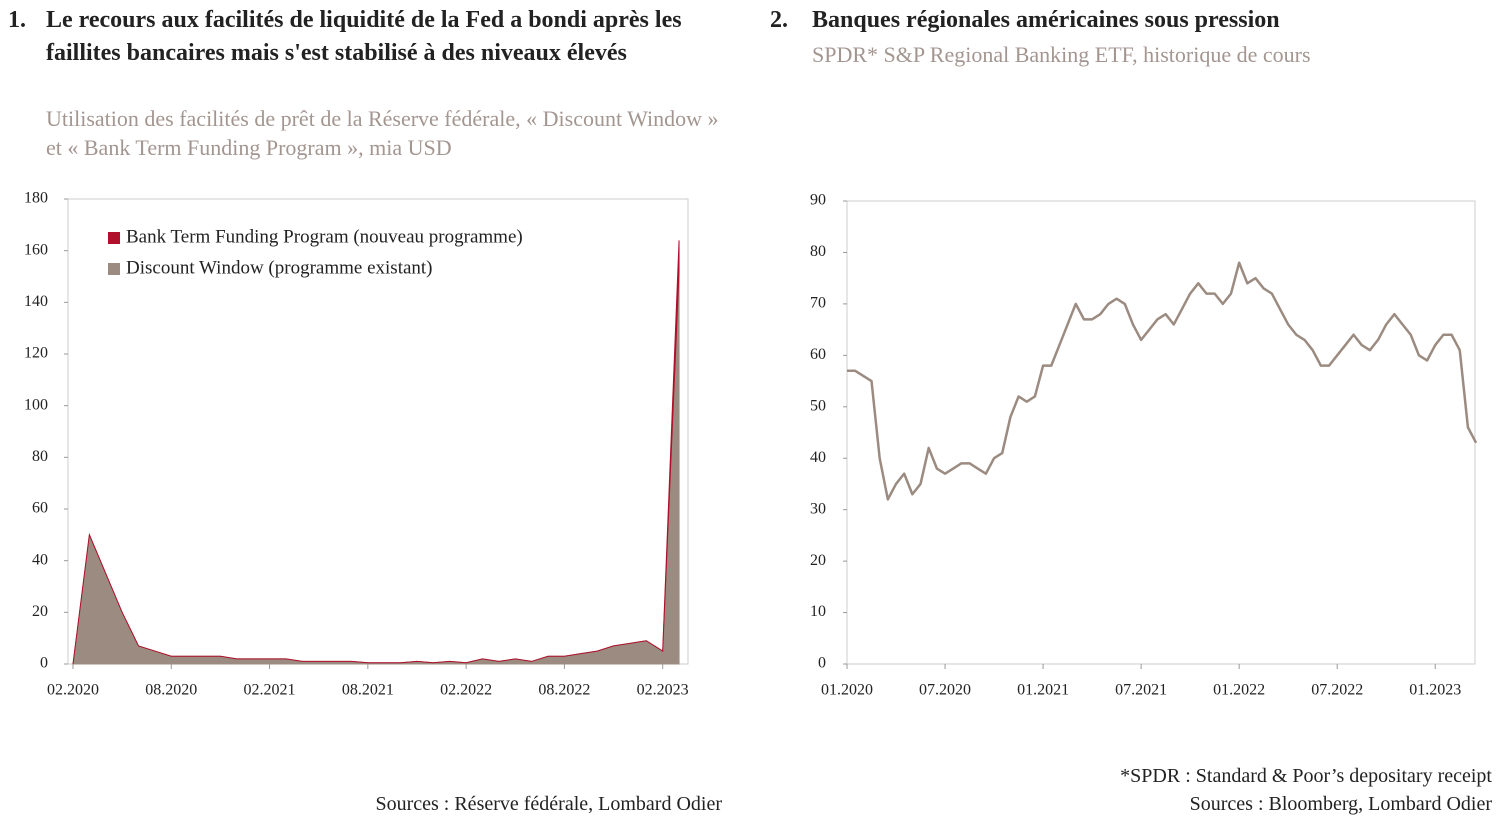 The image size is (1500, 839). Describe the element at coordinates (1337, 690) in the screenshot. I see `x-tick-label: 07.2022` at that location.